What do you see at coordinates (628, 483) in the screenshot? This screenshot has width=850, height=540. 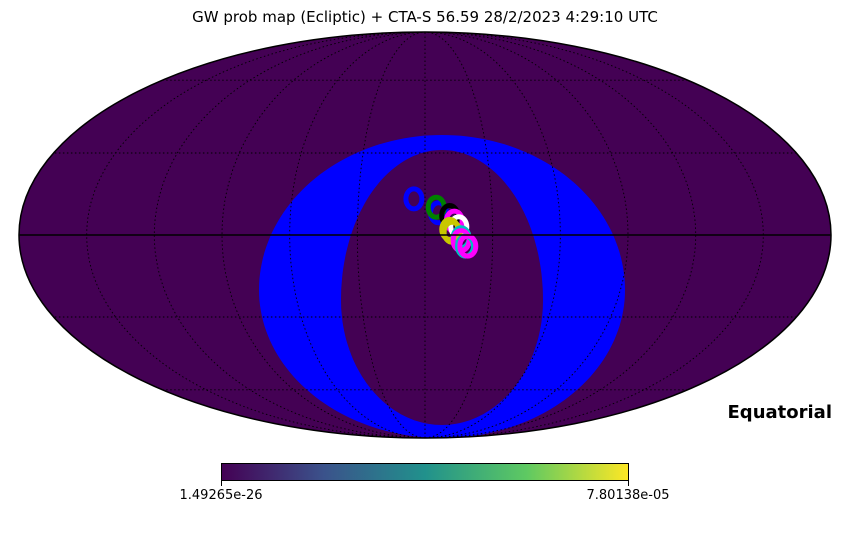 I see `colorbar-max-tick` at bounding box center [628, 483].